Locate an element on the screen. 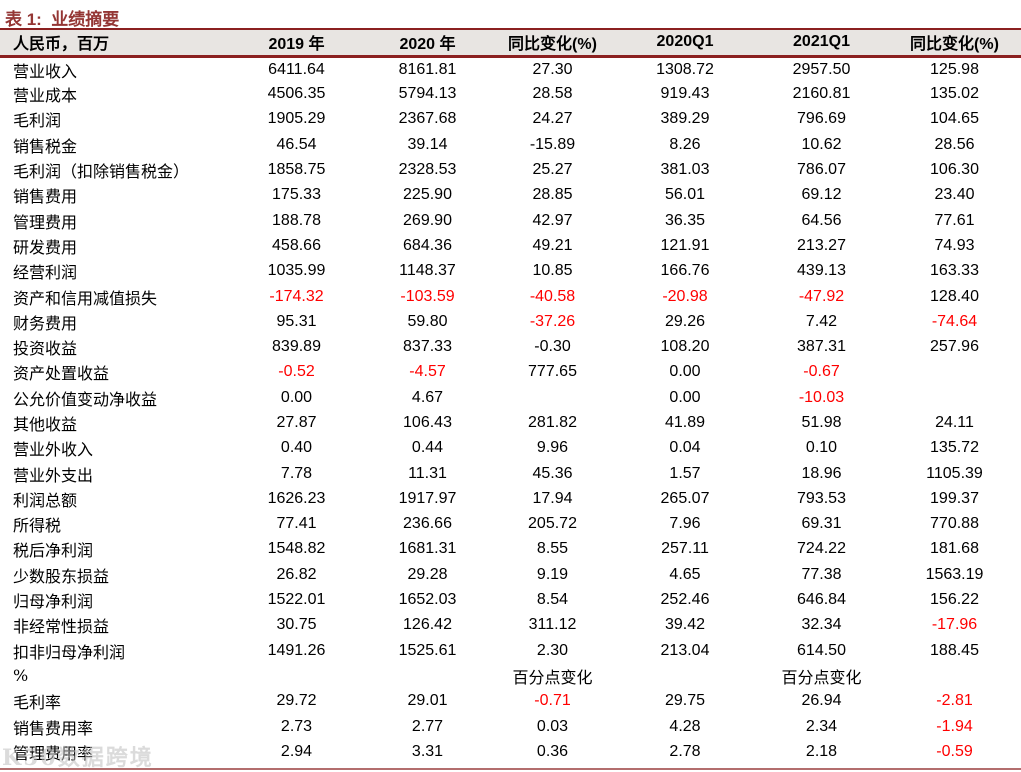 The width and height of the screenshot is (1021, 772). table-row: 毛利率 29.72 29.01 -0.71 29.75 26.94 -2.81 is located at coordinates (510, 701).